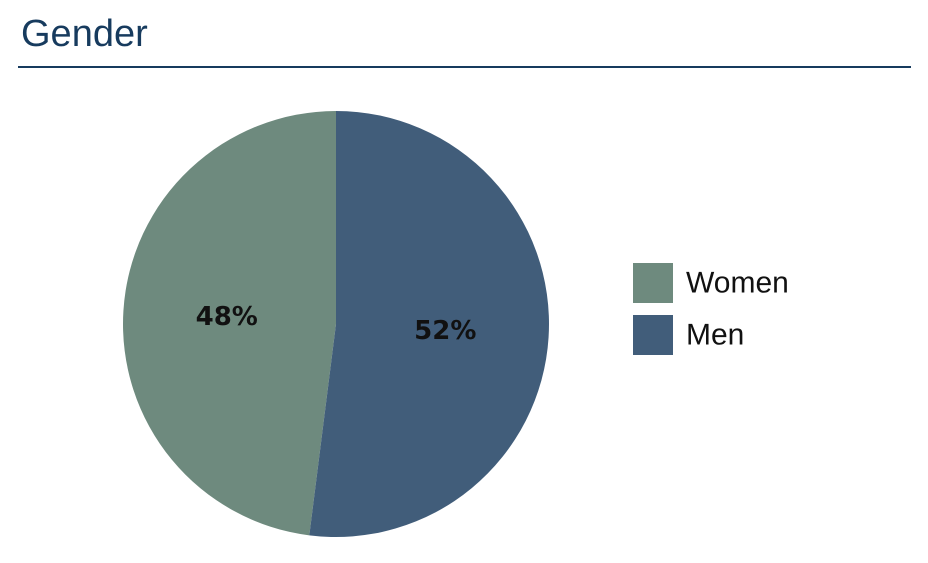 The height and width of the screenshot is (563, 928). I want to click on legend-label: Women, so click(737, 283).